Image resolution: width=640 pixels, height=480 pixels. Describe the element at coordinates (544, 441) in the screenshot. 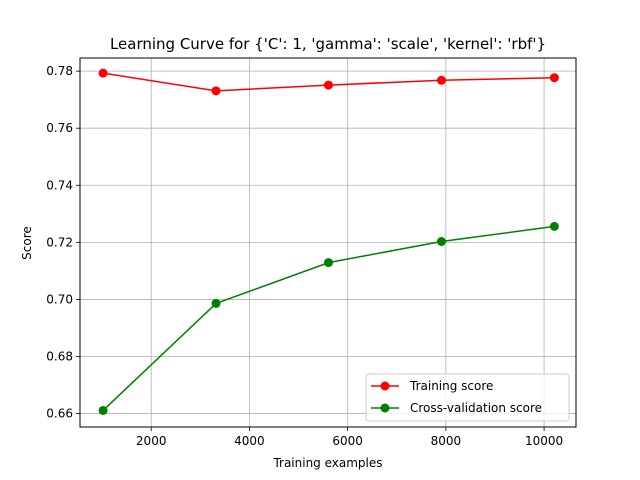

I see `x-tick-label: 10000` at that location.